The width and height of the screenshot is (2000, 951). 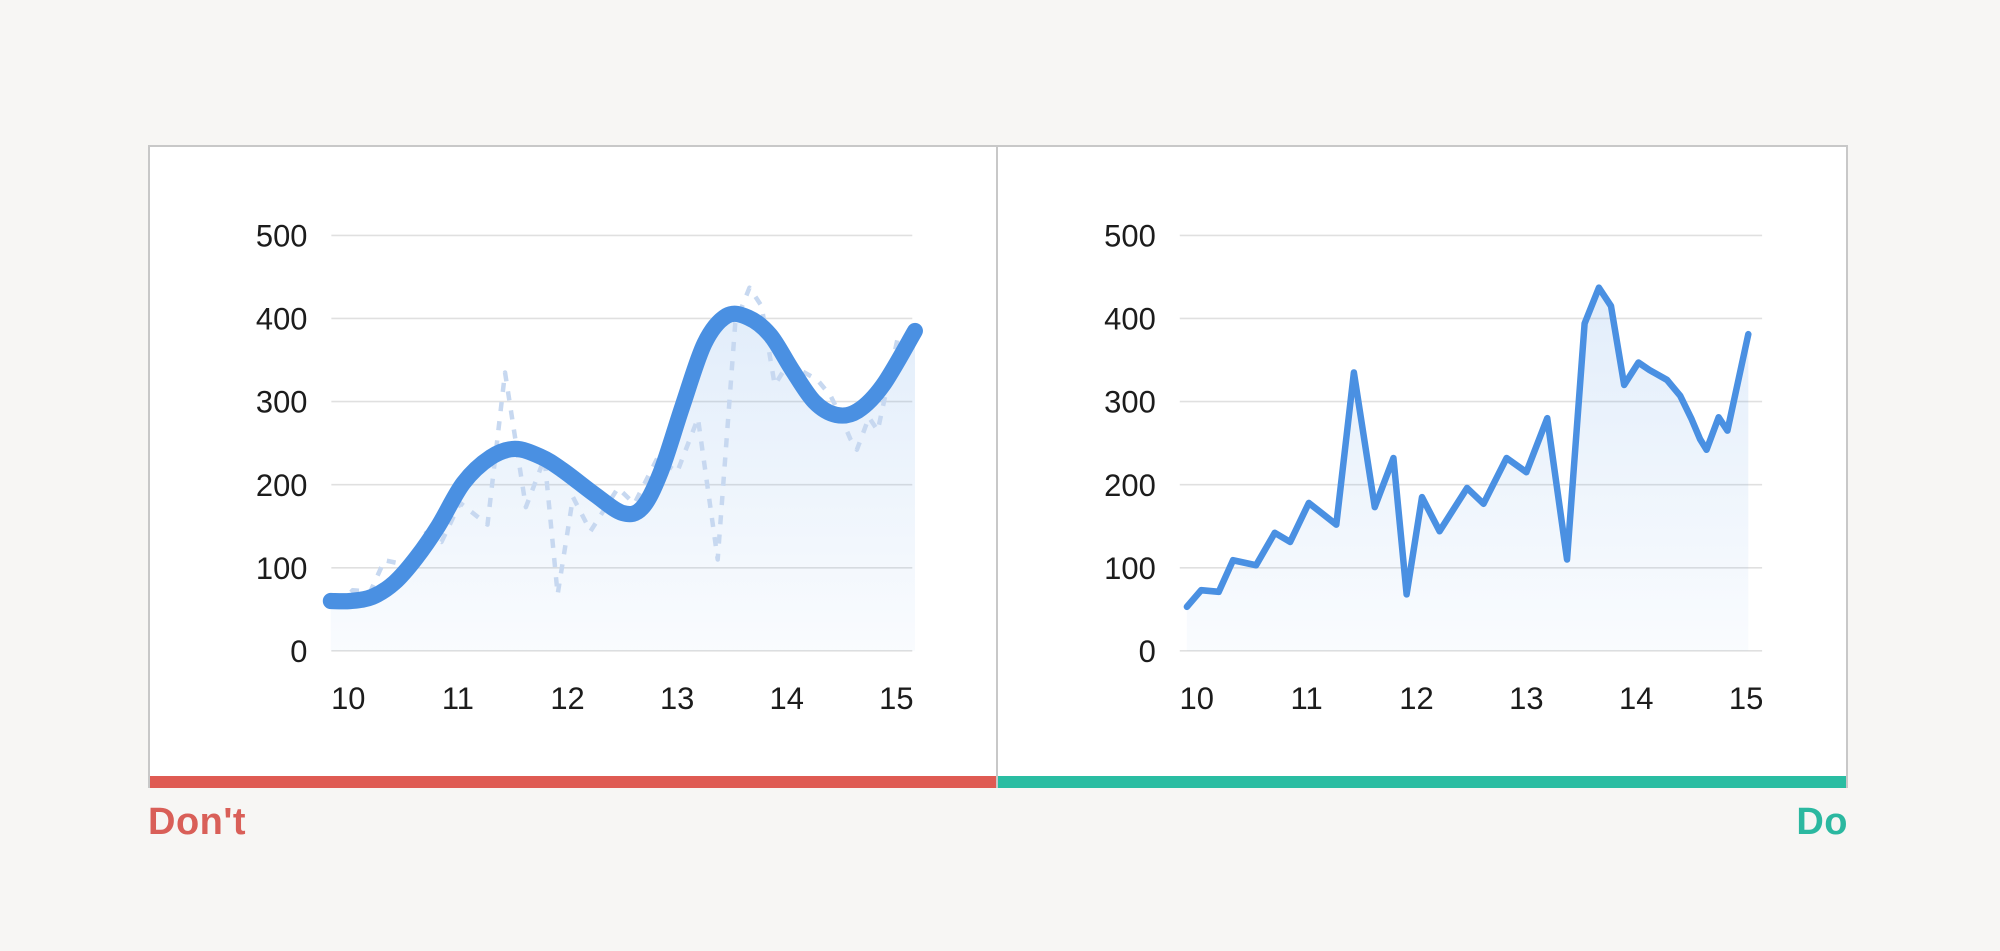 I want to click on dont-accent-bar, so click(x=573, y=782).